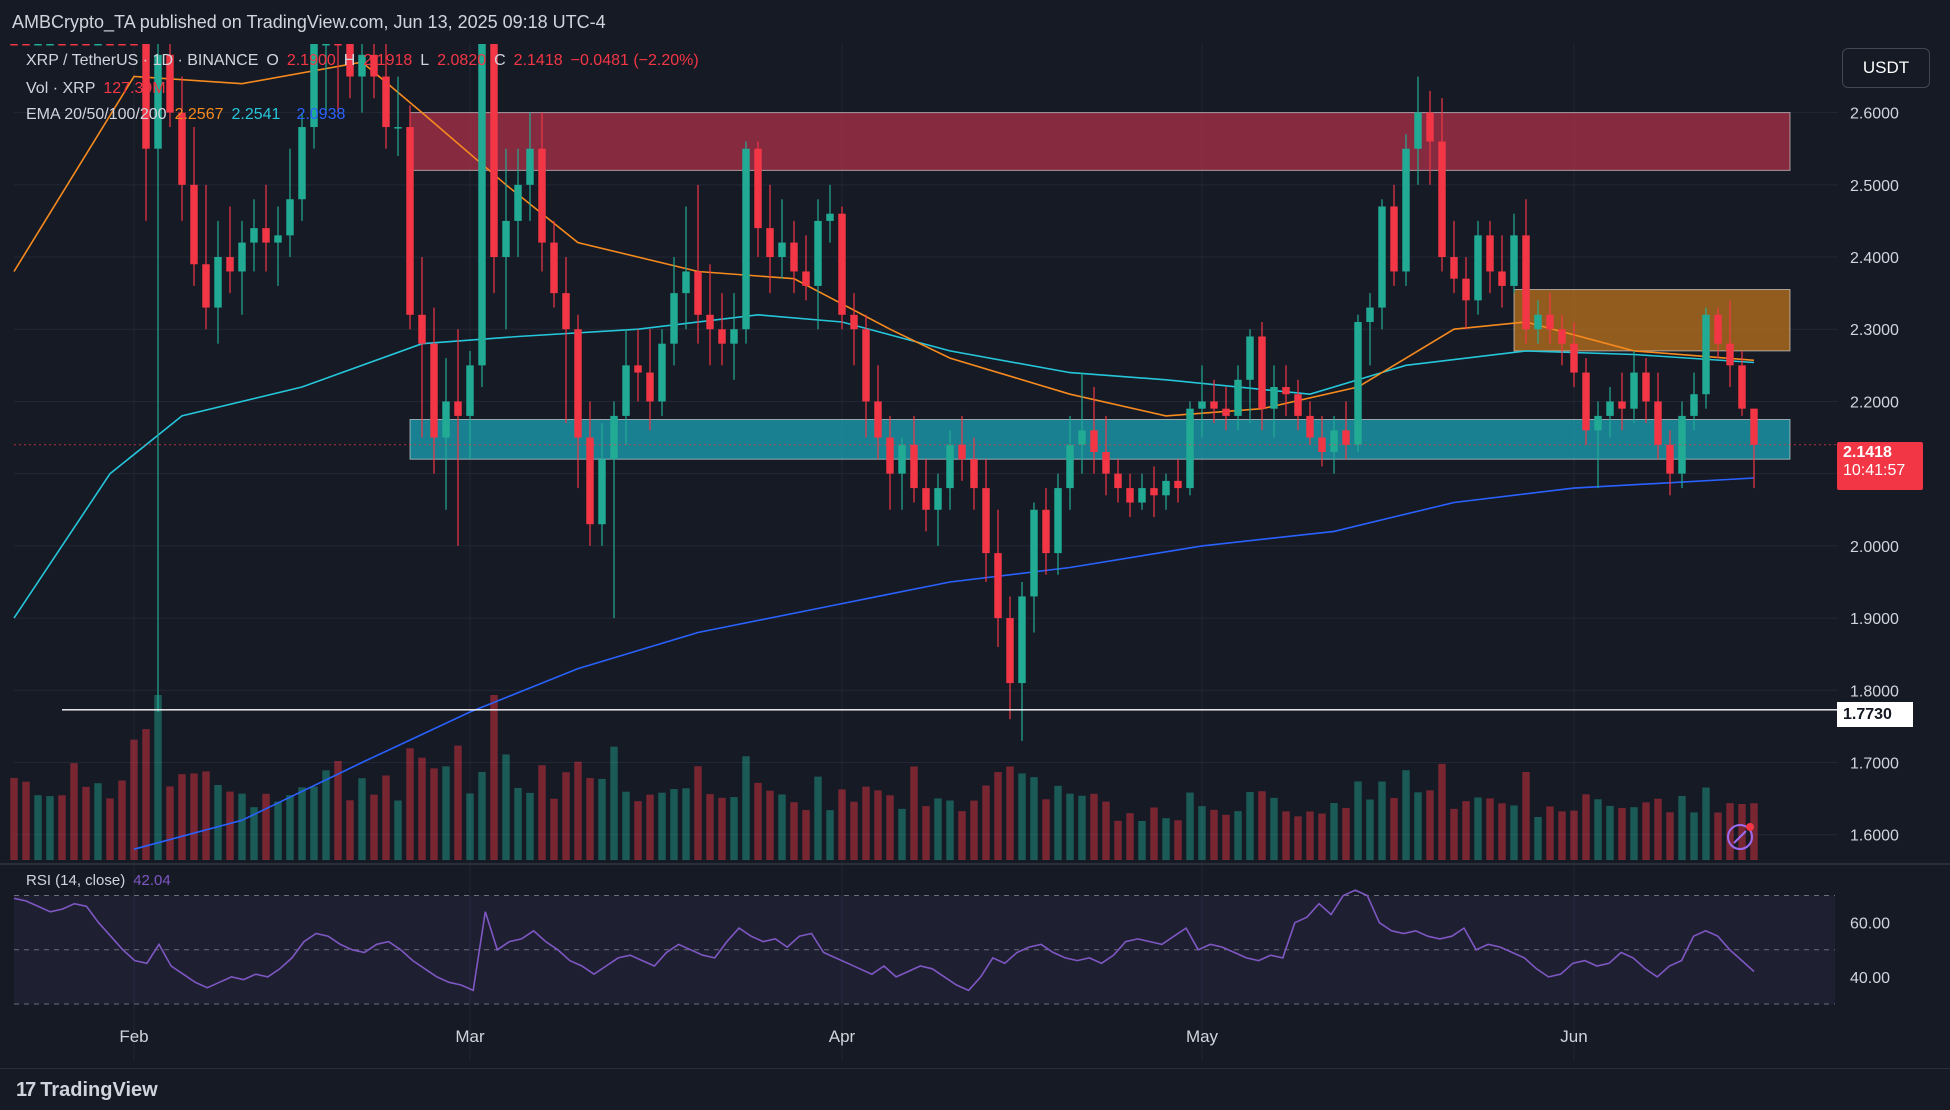  I want to click on time-tick-label: Jun, so click(1573, 1036).